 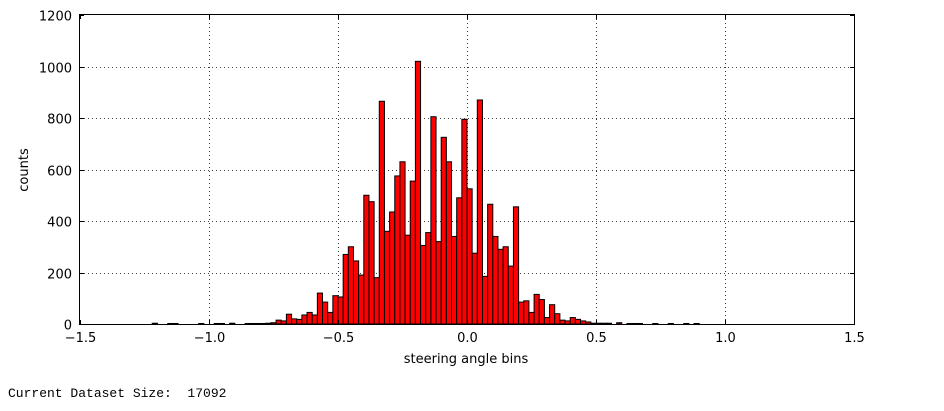 I want to click on x-axis-label: steering angle bins, so click(x=466, y=359).